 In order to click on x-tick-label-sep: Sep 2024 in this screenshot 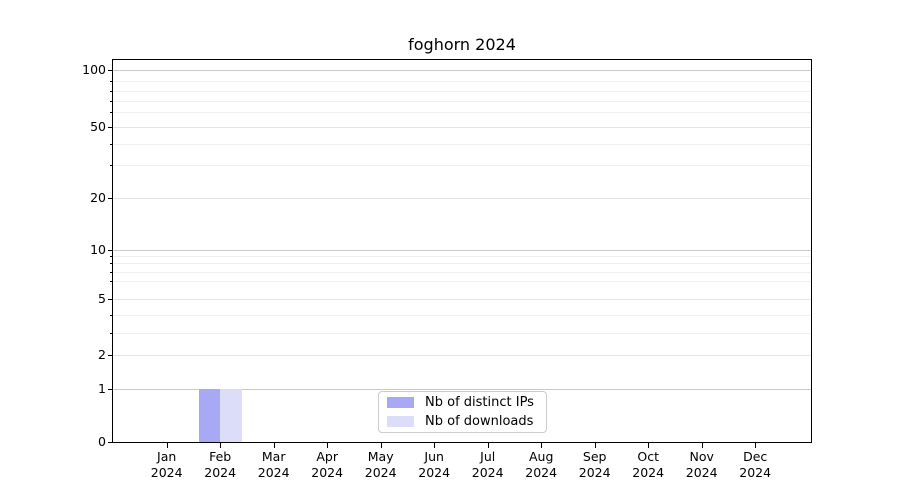, I will do `click(595, 464)`.